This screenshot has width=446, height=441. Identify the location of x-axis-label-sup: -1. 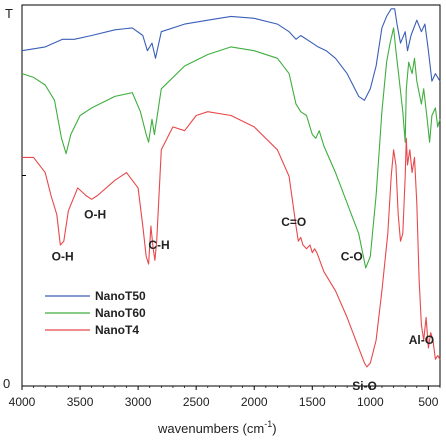
(268, 424).